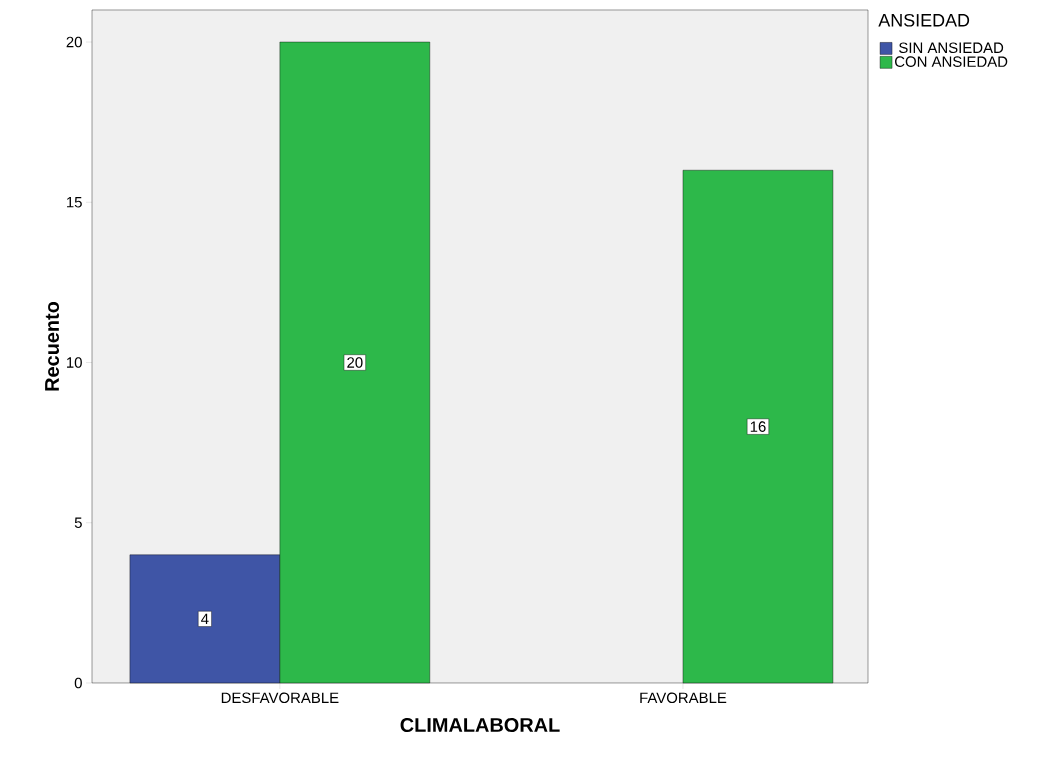 This screenshot has height=758, width=1052. I want to click on y-tick-label: 15, so click(74, 202).